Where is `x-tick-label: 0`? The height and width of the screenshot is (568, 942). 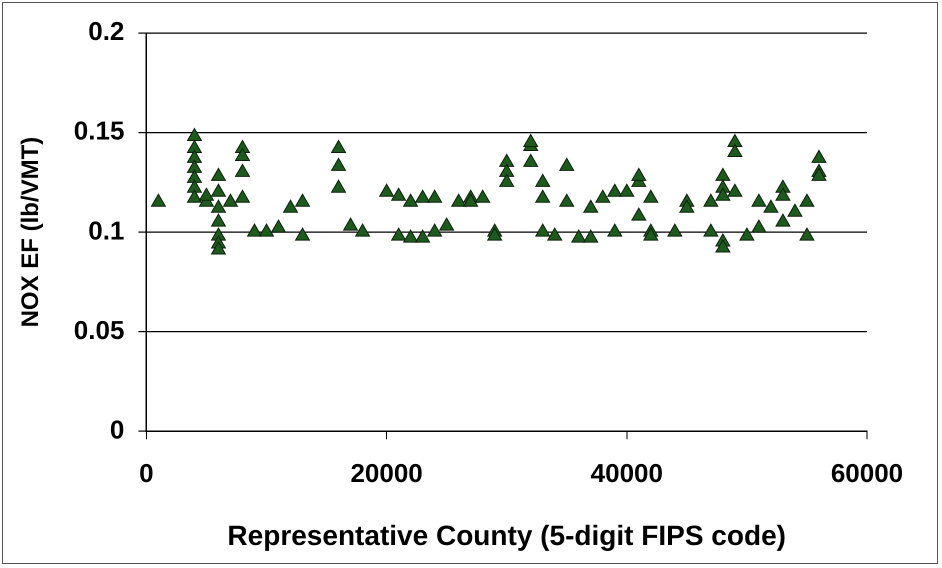
x-tick-label: 0 is located at coordinates (146, 473).